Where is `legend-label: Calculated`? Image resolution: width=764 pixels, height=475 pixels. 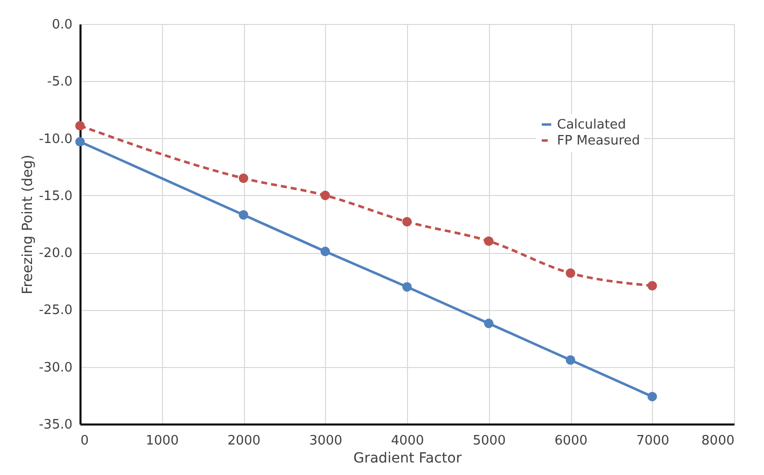 legend-label: Calculated is located at coordinates (591, 125).